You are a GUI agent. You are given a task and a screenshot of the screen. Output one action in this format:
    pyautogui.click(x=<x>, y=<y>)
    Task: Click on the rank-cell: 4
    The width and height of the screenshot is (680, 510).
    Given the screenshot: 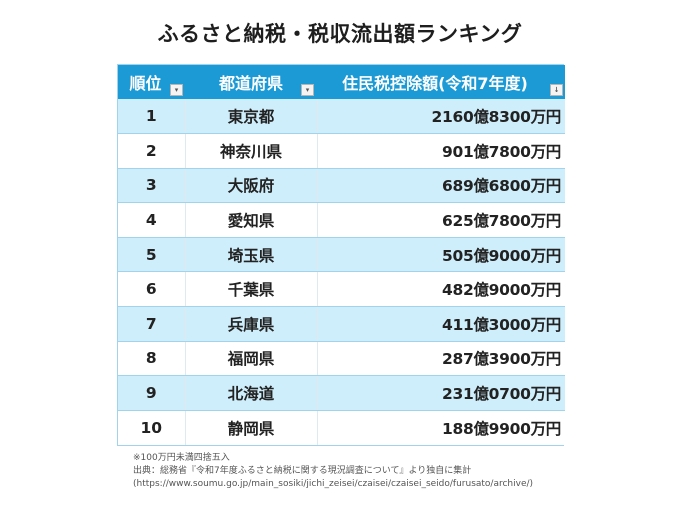 What is the action you would take?
    pyautogui.click(x=152, y=220)
    